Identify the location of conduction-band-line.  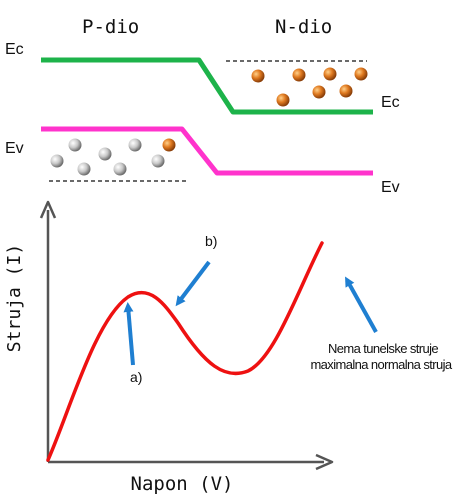
(207, 86).